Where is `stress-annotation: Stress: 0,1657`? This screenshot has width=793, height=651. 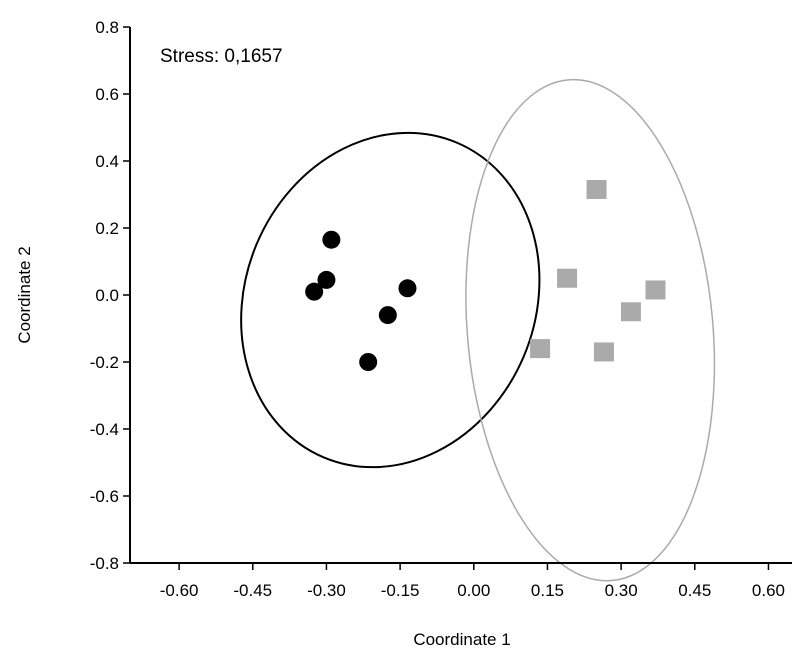
stress-annotation: Stress: 0,1657 is located at coordinates (221, 56).